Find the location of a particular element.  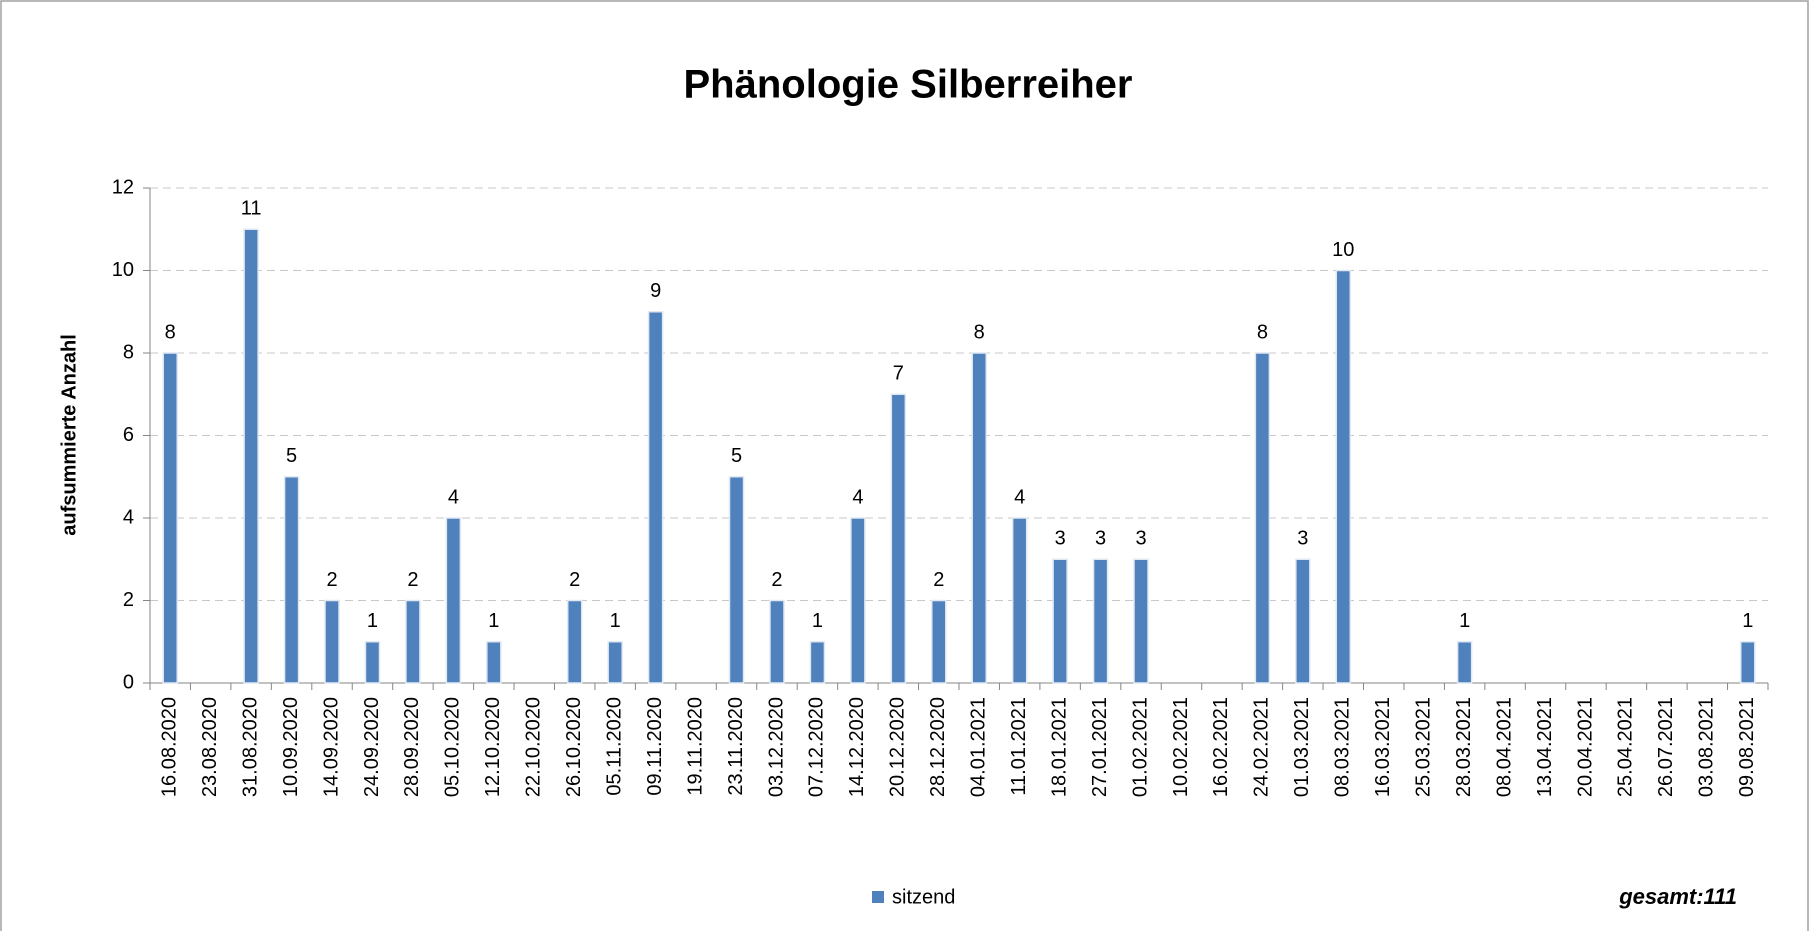

x-tick-label: 27.01.2021 is located at coordinates (1100, 747).